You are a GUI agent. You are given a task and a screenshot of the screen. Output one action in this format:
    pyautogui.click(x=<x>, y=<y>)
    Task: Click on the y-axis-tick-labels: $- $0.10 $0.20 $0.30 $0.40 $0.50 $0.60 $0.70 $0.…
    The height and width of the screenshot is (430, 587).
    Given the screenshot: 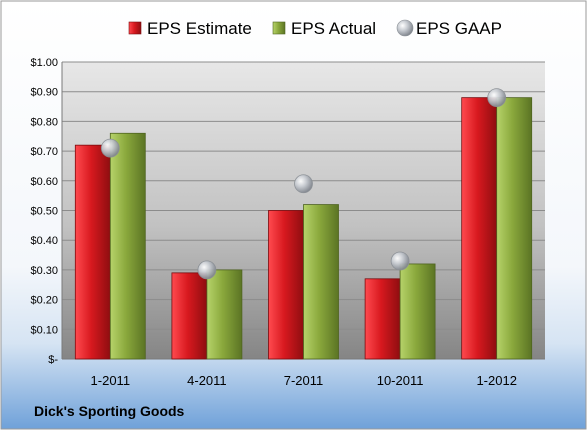 What is the action you would take?
    pyautogui.click(x=44, y=211)
    